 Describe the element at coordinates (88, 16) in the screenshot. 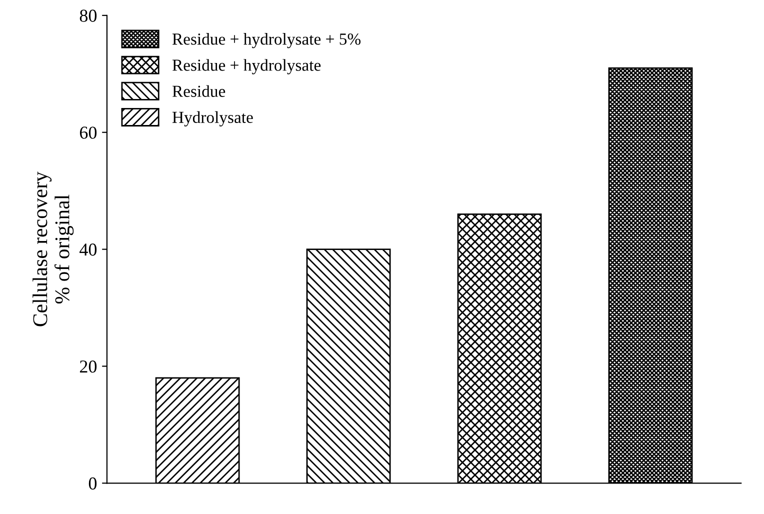

I see `y-tick-label: 80` at that location.